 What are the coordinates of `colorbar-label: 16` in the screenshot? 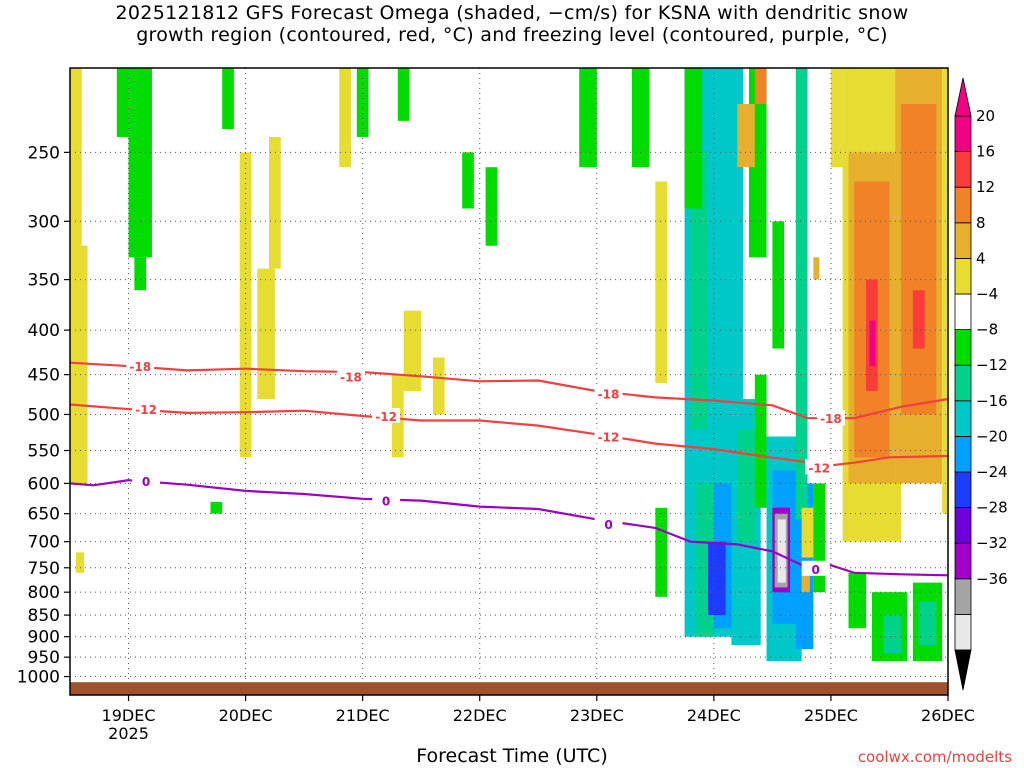 It's located at (985, 152).